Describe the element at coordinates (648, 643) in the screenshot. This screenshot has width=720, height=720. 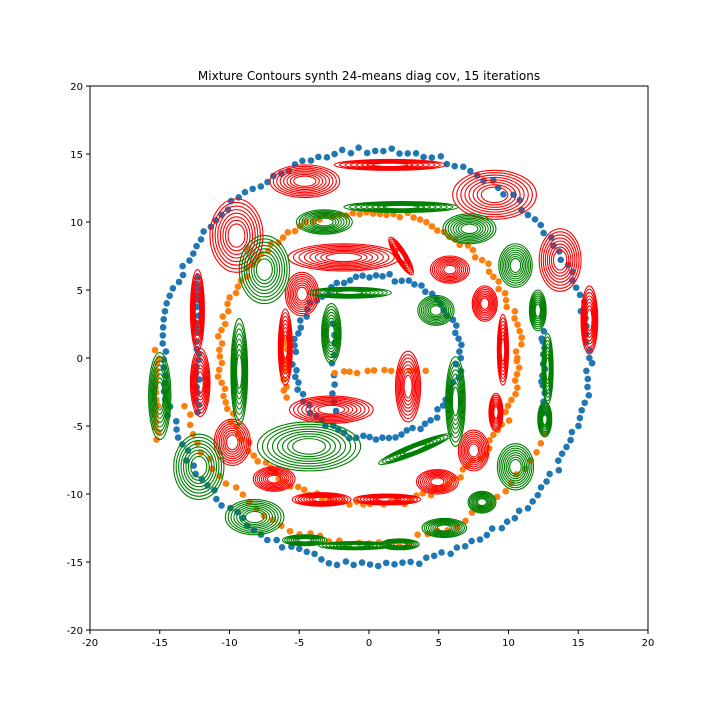
I see `x-tick-label: 20` at that location.